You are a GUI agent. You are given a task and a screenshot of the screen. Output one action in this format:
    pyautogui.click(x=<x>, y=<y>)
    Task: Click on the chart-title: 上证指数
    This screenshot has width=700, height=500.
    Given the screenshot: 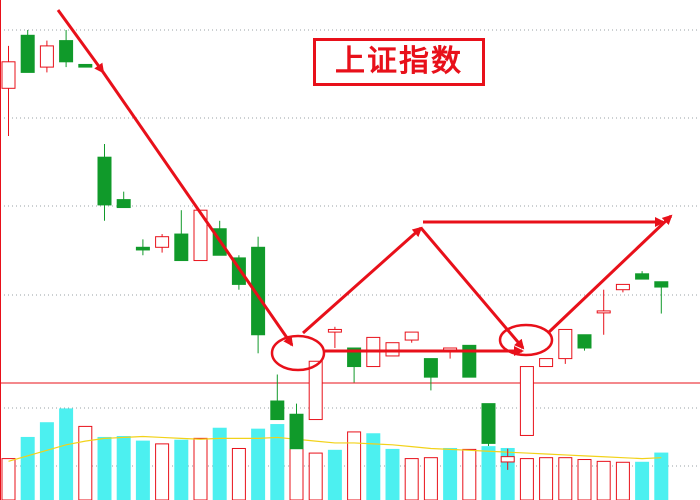 What is the action you would take?
    pyautogui.click(x=399, y=61)
    